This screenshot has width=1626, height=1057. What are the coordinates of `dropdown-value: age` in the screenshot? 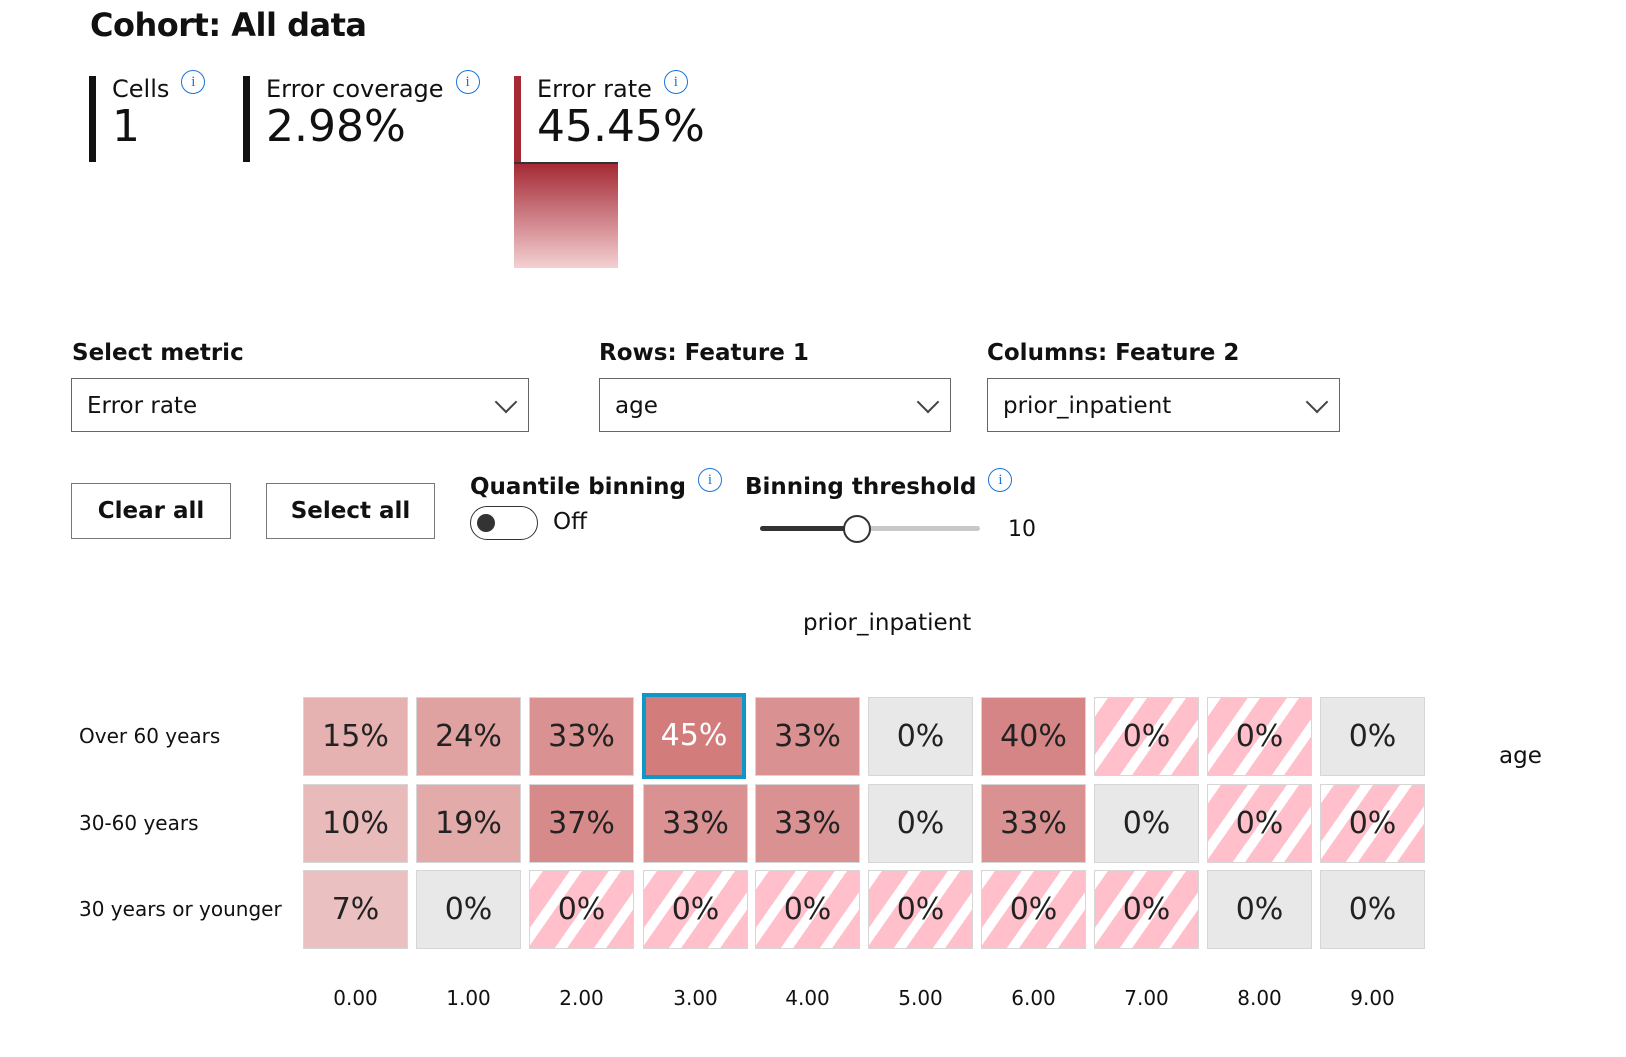 It's located at (636, 406).